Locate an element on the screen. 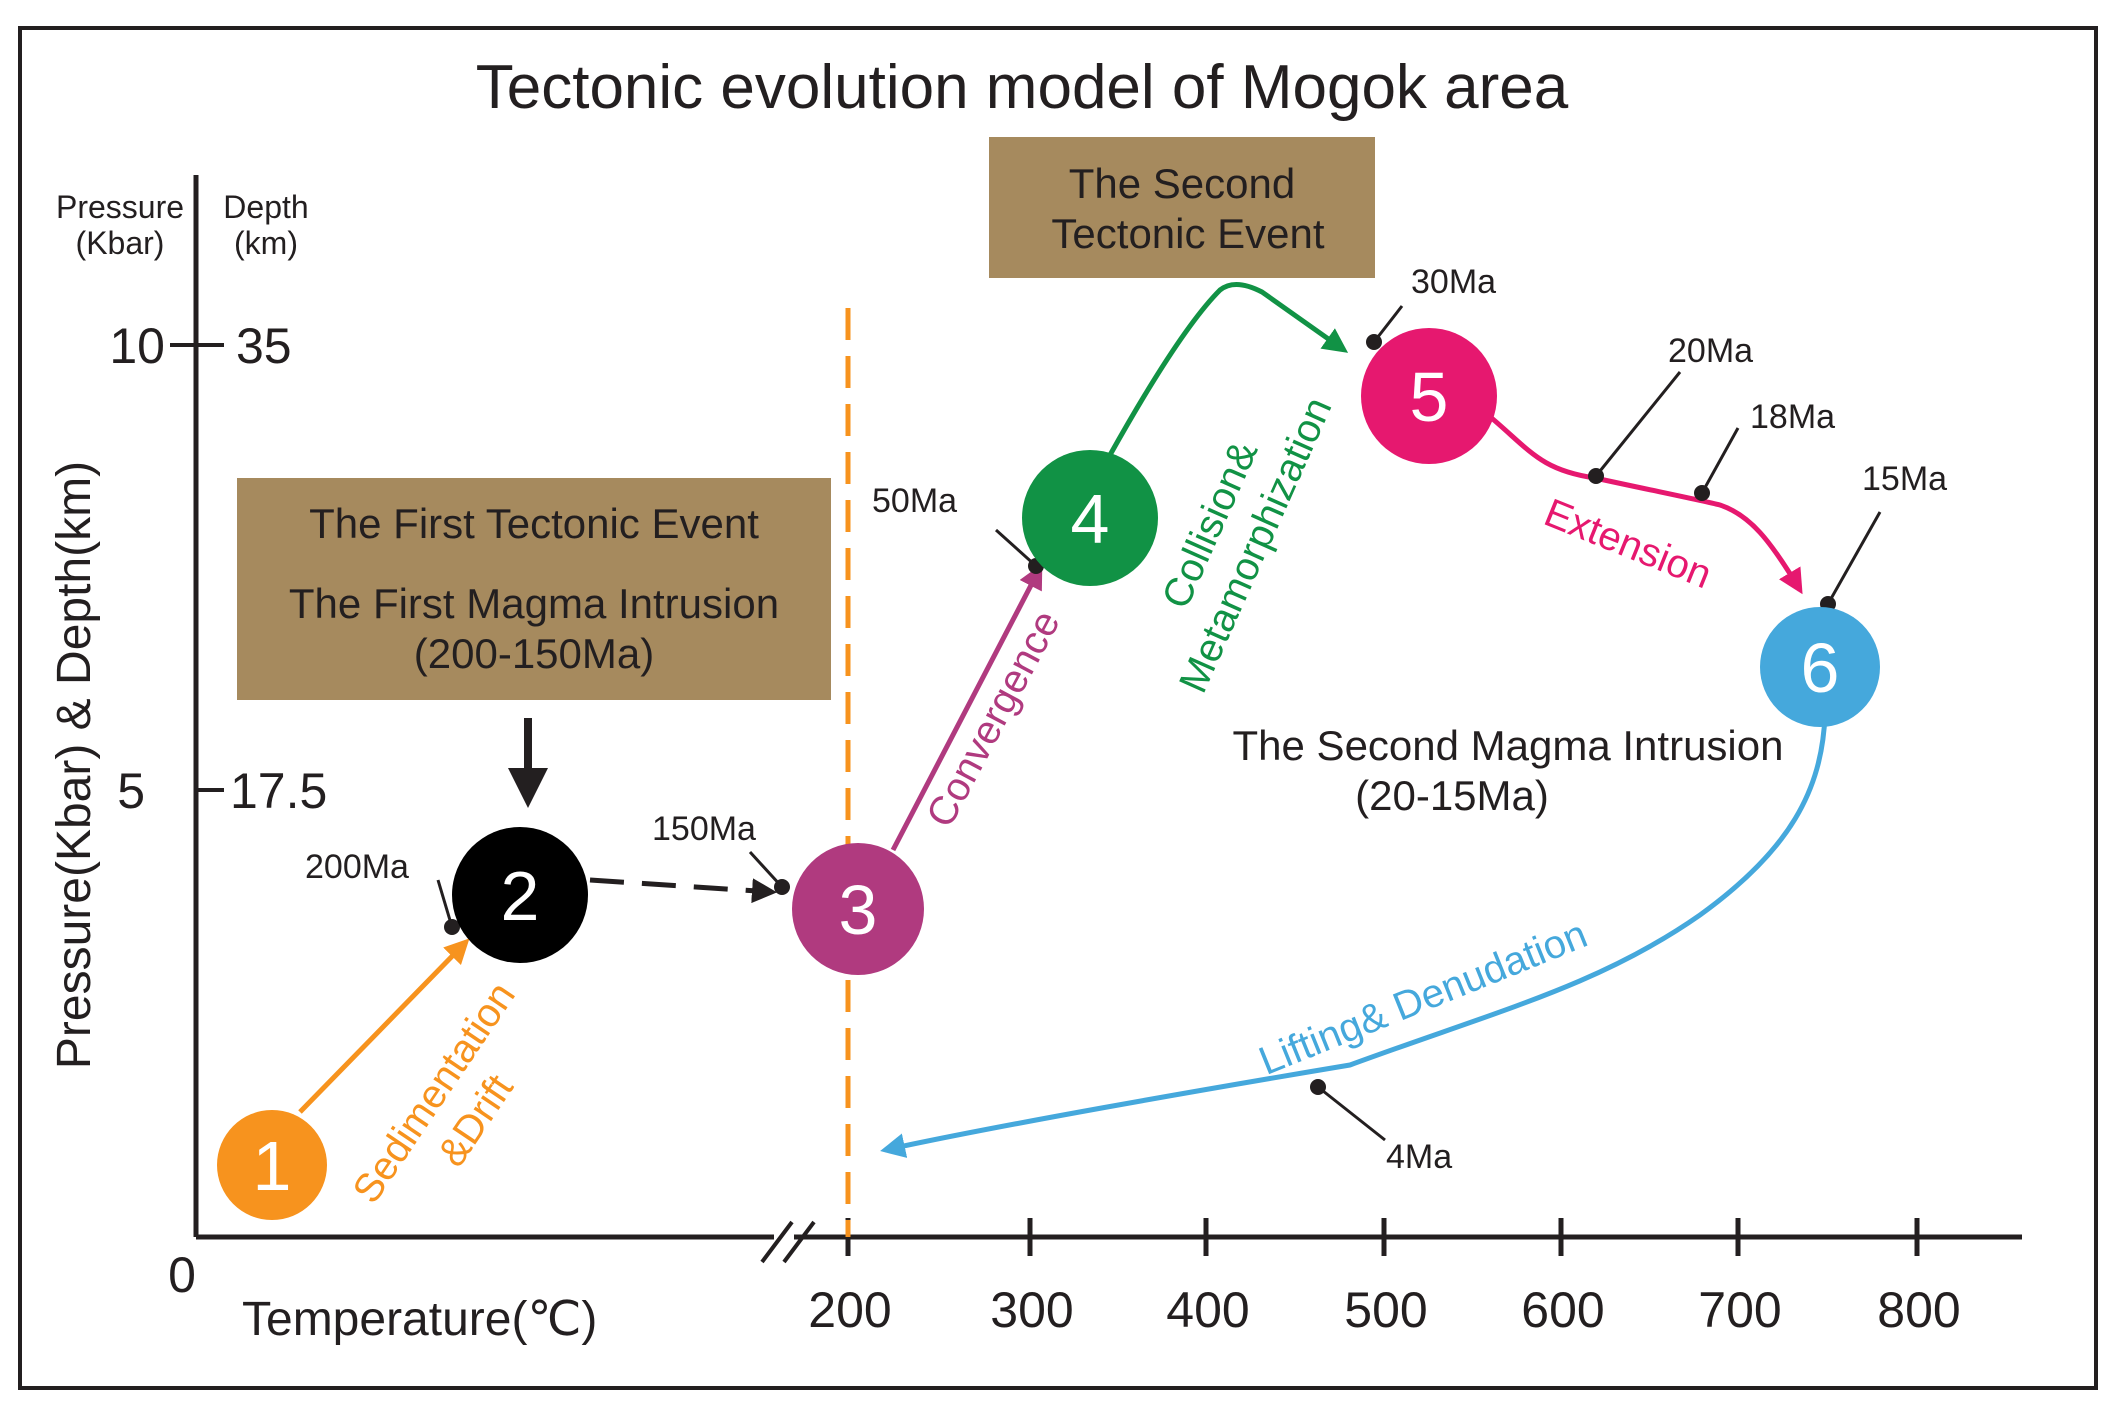 This screenshot has height=1419, width=2116. pressure-header: Pressure is located at coordinates (120, 207).